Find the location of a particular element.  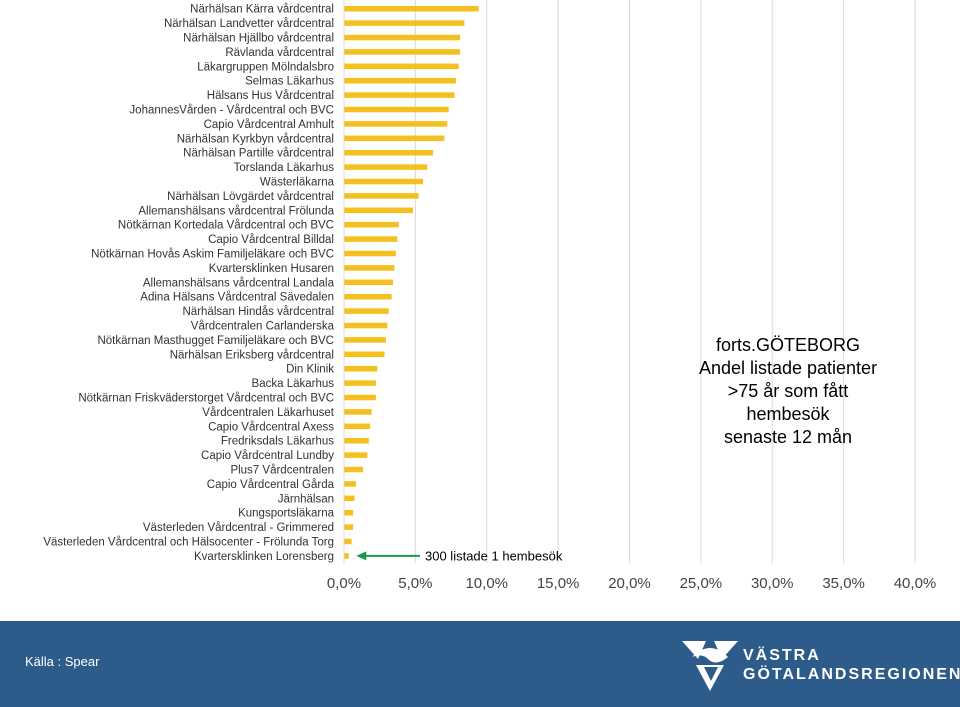

title-line: senaste 12 mån is located at coordinates (788, 437).